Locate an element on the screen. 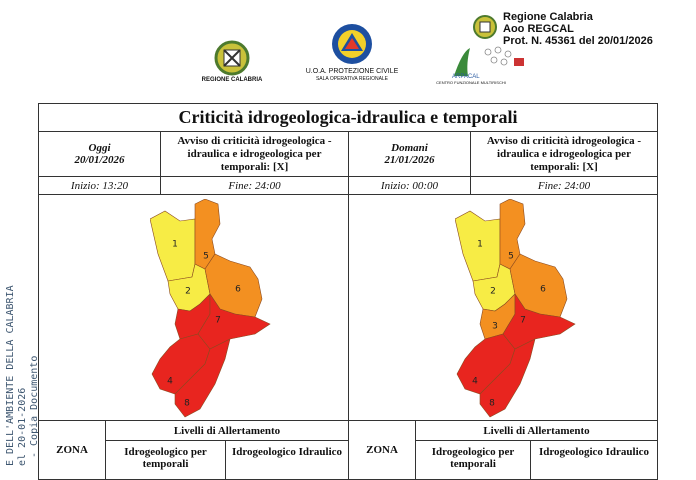 The height and width of the screenshot is (480, 696). day-cell: Oggi 20/01/2026 is located at coordinates (99, 154).